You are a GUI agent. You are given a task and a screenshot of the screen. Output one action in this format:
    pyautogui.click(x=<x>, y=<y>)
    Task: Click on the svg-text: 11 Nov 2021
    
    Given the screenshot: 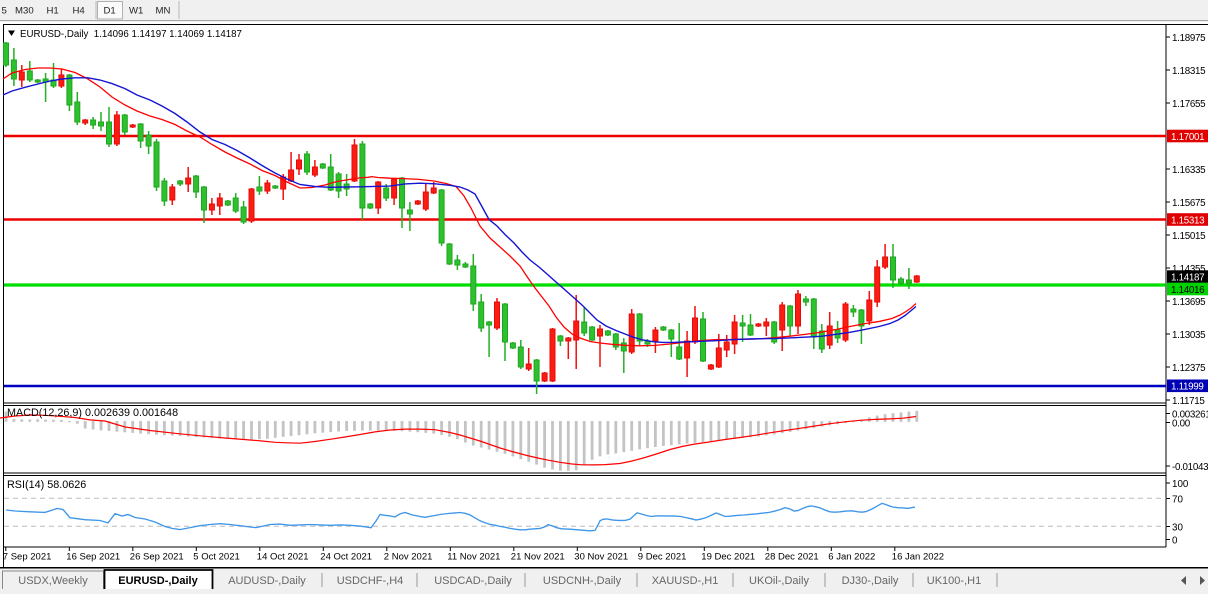 What is the action you would take?
    pyautogui.click(x=473, y=557)
    